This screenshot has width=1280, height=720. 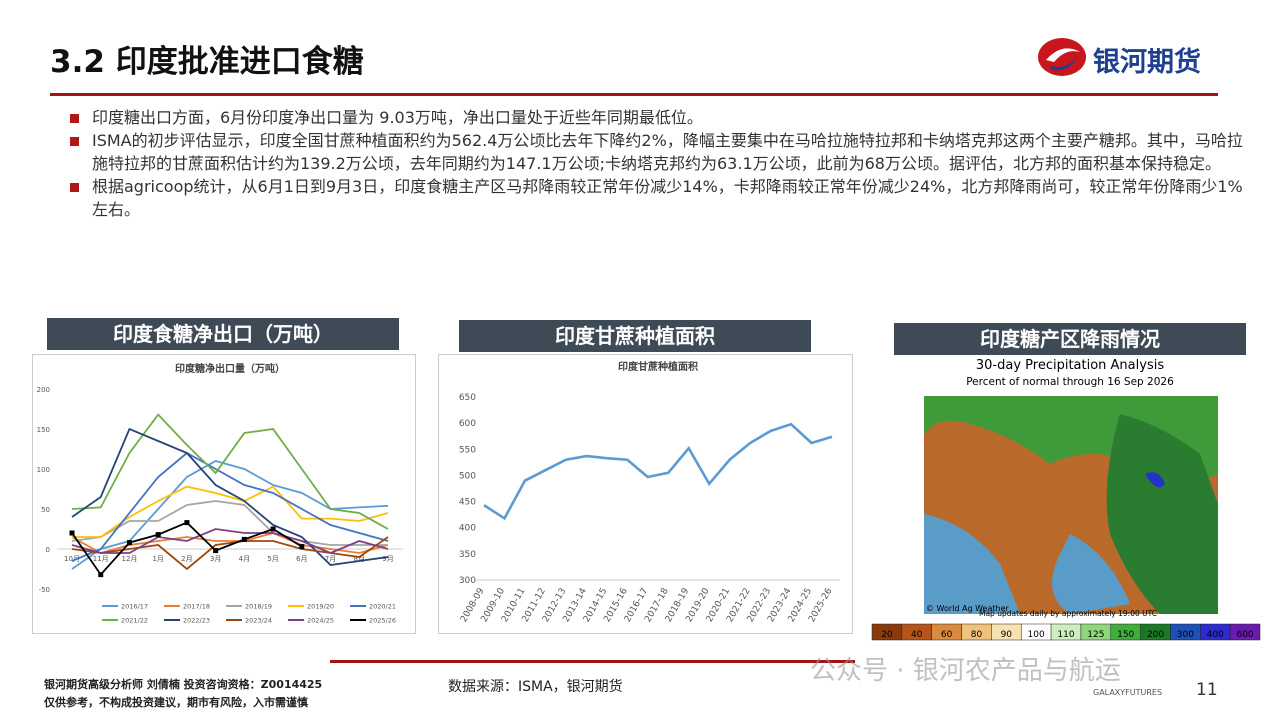 I want to click on y-tick-label: 350, so click(x=467, y=555).